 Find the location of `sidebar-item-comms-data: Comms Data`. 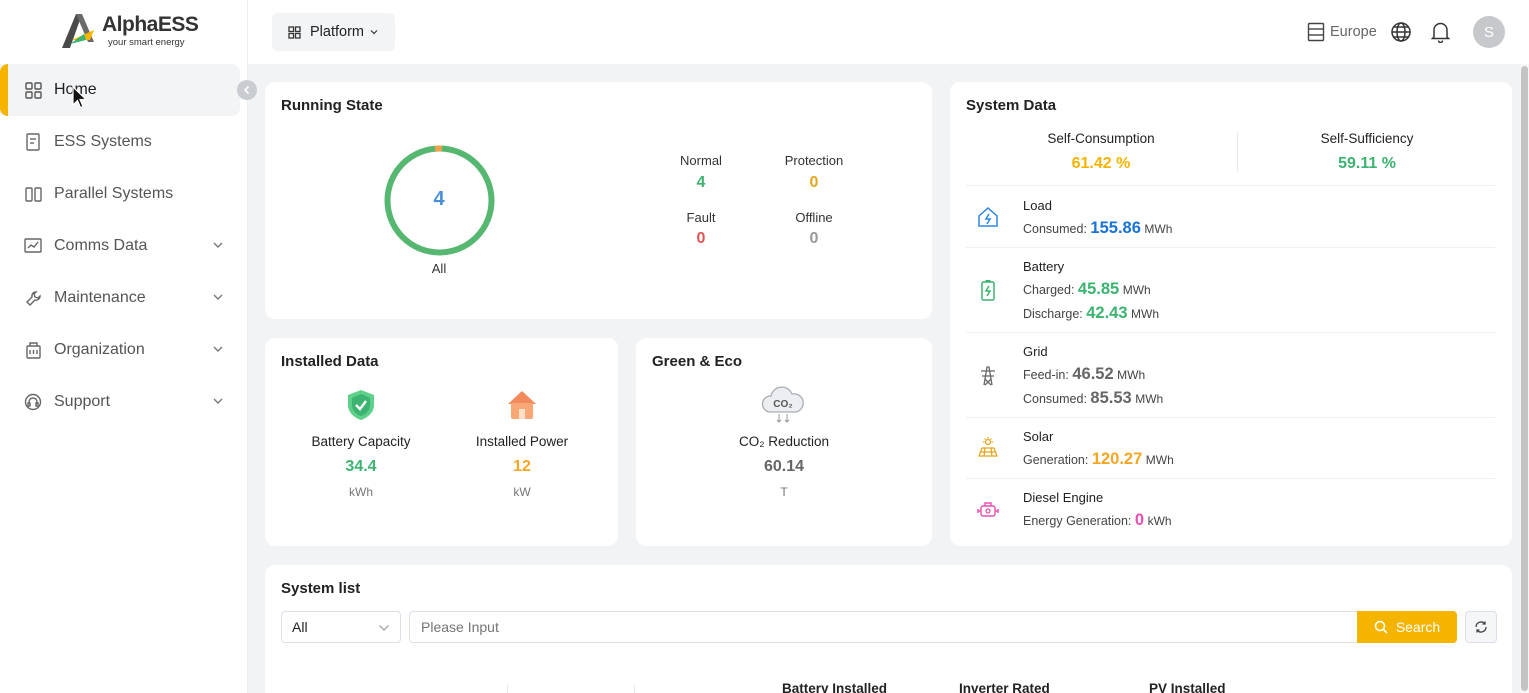

sidebar-item-comms-data: Comms Data is located at coordinates (124, 246).